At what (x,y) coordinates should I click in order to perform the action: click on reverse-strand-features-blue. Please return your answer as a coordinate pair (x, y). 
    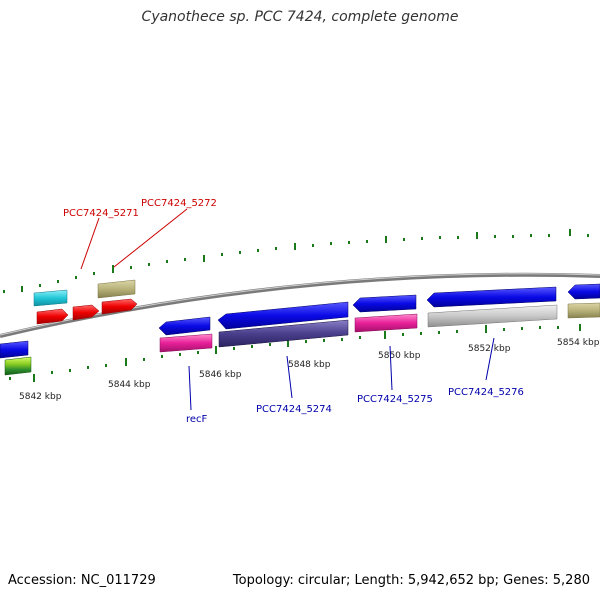
    Looking at the image, I should click on (300, 321).